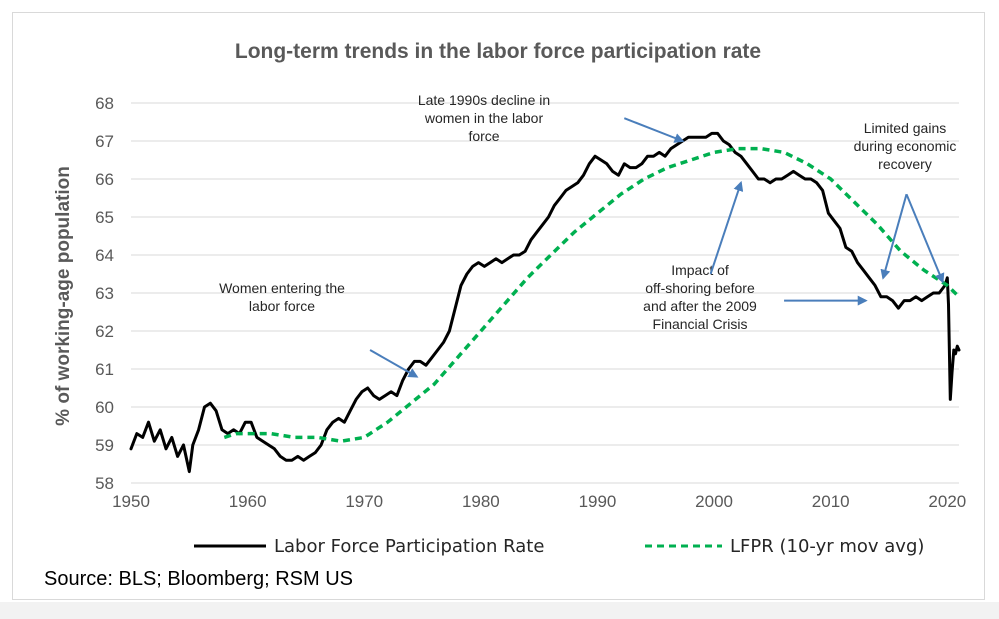  What do you see at coordinates (700, 288) in the screenshot?
I see `annotation-text: off-shoring before` at bounding box center [700, 288].